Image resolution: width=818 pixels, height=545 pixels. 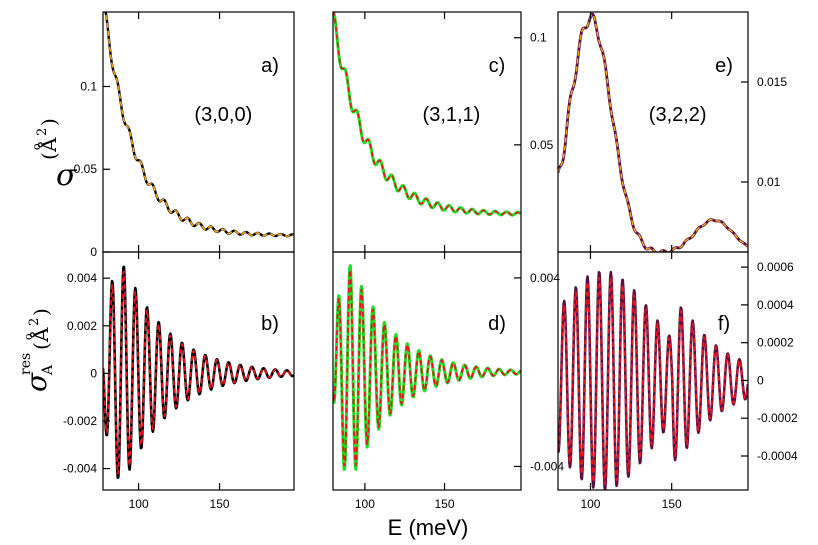 I want to click on series-e-fit, so click(x=653, y=132).